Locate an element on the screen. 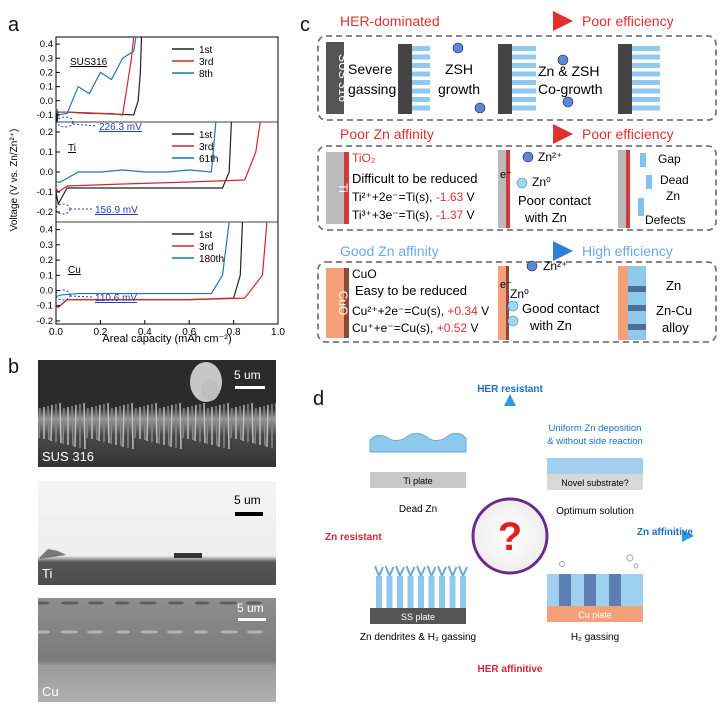 Image resolution: width=725 pixels, height=714 pixels. row3-alloy1: Zn-Cu is located at coordinates (674, 310).